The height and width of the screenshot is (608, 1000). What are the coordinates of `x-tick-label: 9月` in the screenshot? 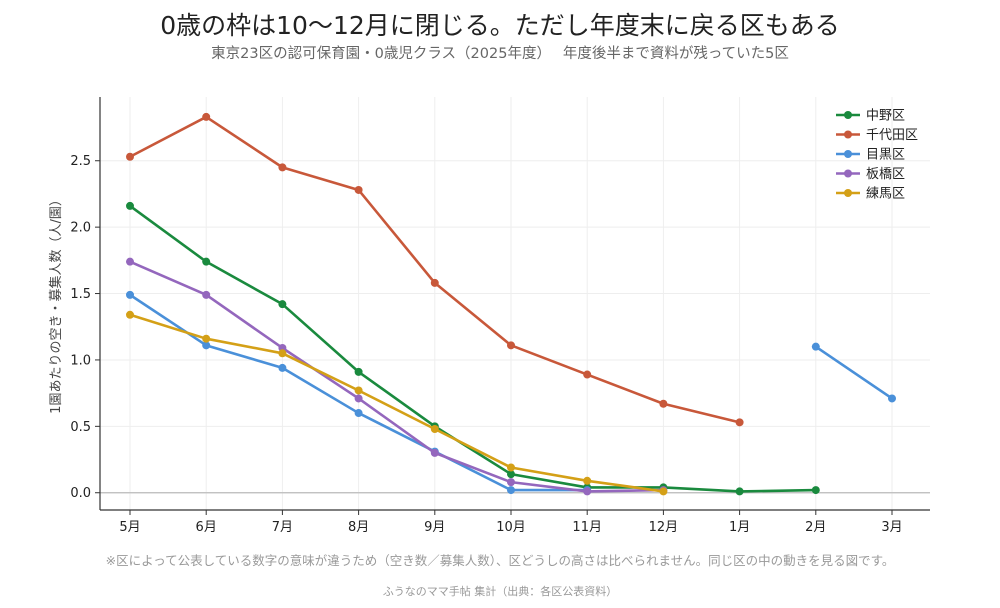 It's located at (434, 527).